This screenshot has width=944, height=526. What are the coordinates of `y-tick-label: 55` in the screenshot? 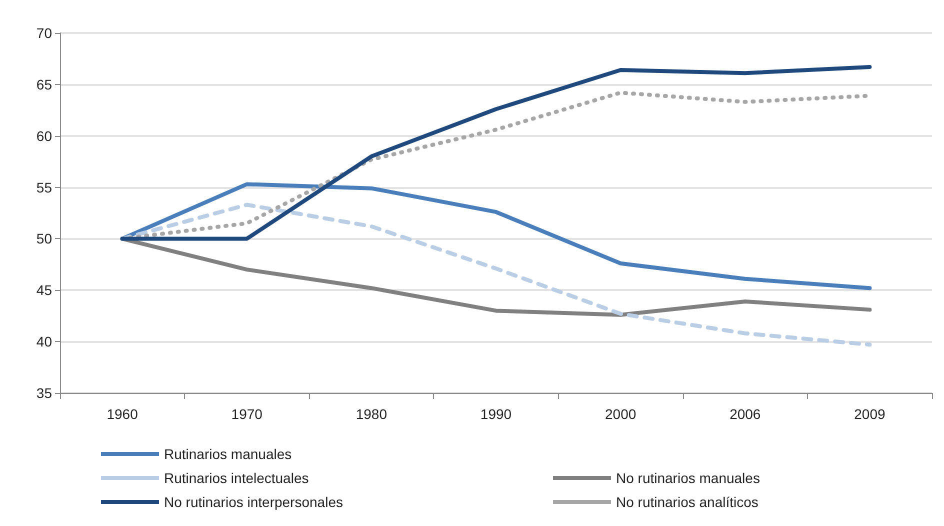 It's located at (44, 187).